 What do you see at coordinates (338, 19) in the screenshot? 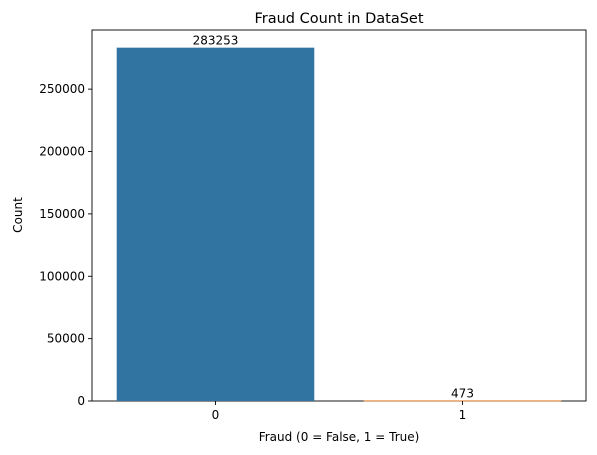
I see `chart-title: Fraud Count in DataSet` at bounding box center [338, 19].